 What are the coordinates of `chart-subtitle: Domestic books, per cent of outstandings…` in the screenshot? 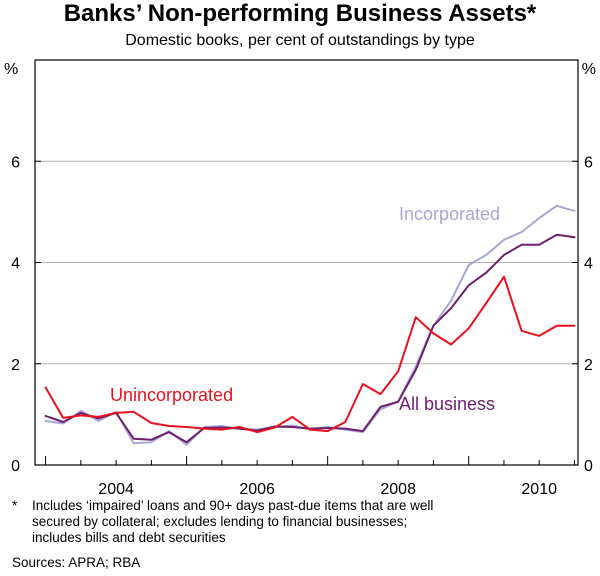 It's located at (300, 40).